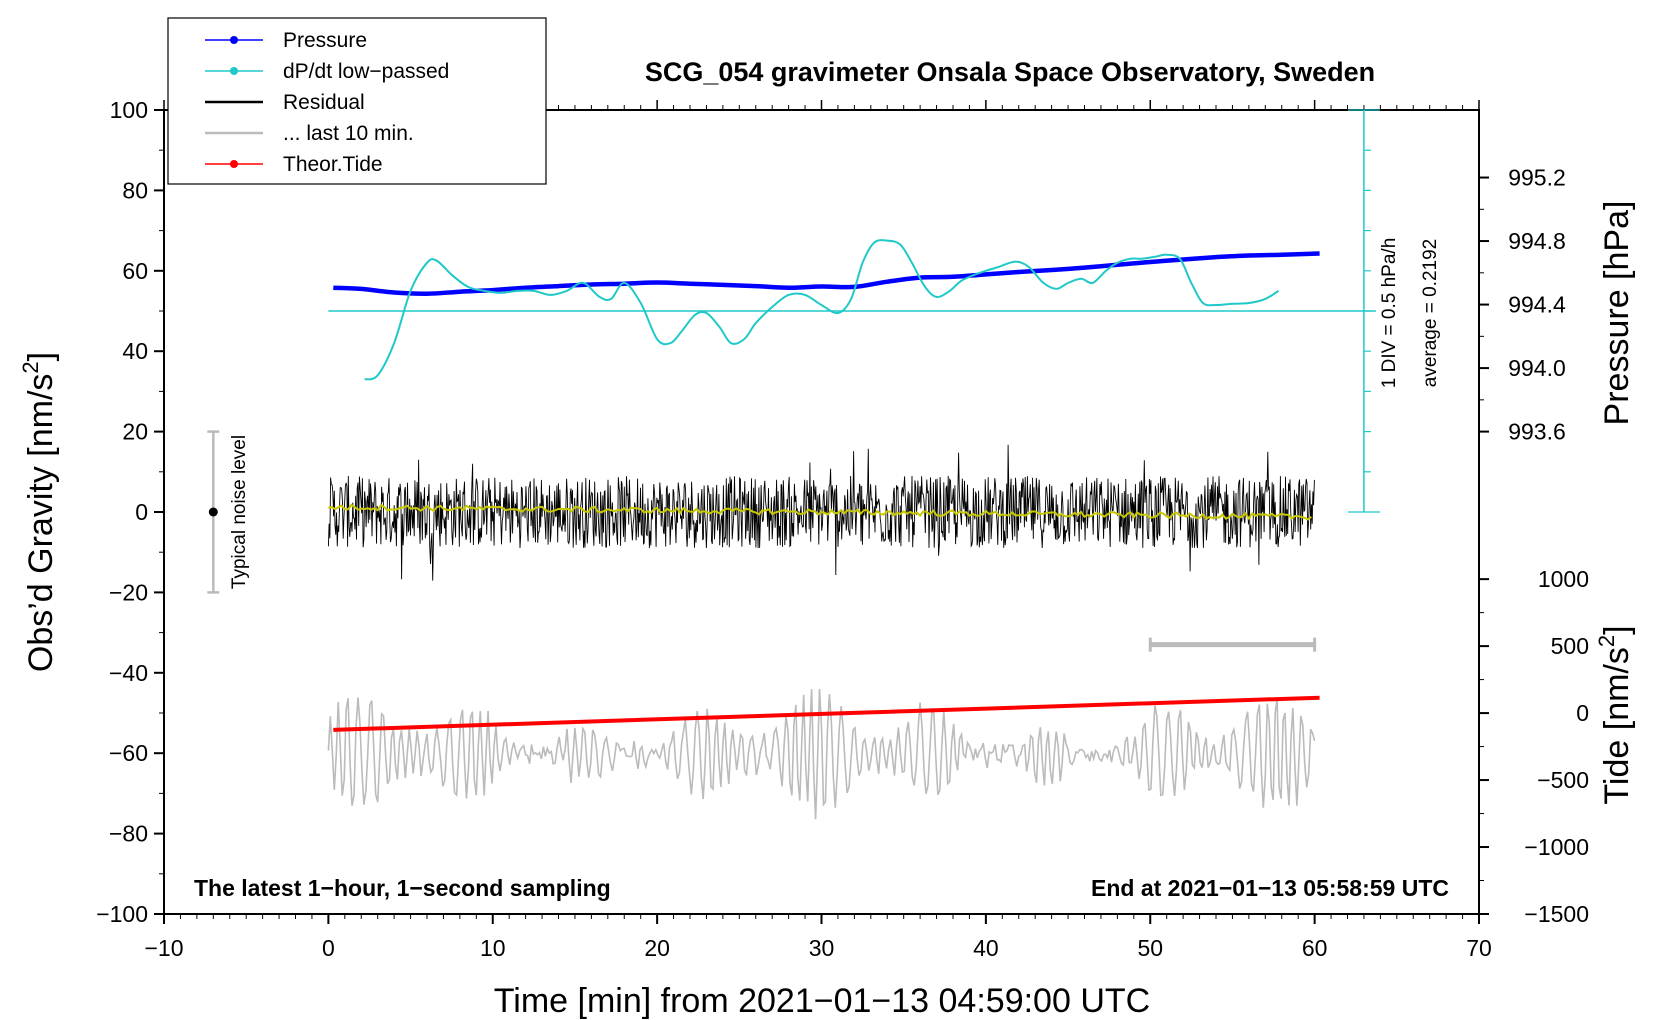 Image resolution: width=1660 pixels, height=1020 pixels. What do you see at coordinates (986, 948) in the screenshot?
I see `x-tick-label: 40` at bounding box center [986, 948].